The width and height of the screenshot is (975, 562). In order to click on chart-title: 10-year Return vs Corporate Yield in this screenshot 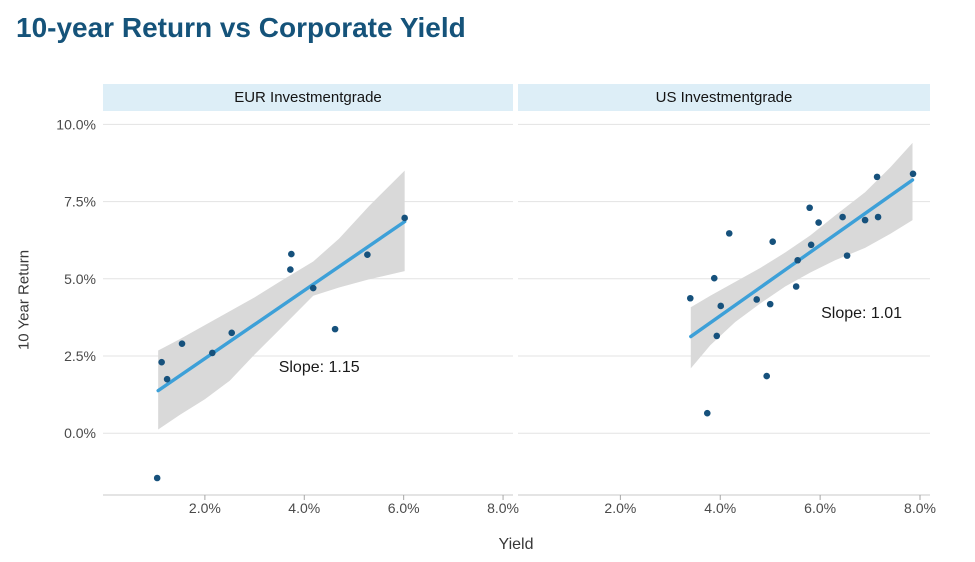, I will do `click(241, 27)`.